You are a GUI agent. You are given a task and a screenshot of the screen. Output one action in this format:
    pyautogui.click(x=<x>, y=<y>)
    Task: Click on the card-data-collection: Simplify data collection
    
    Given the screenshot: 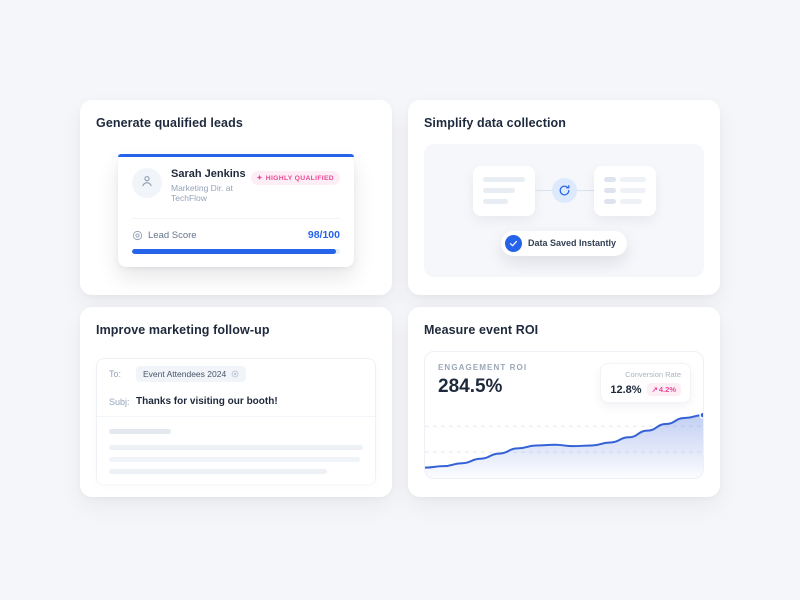 What is the action you would take?
    pyautogui.click(x=564, y=197)
    